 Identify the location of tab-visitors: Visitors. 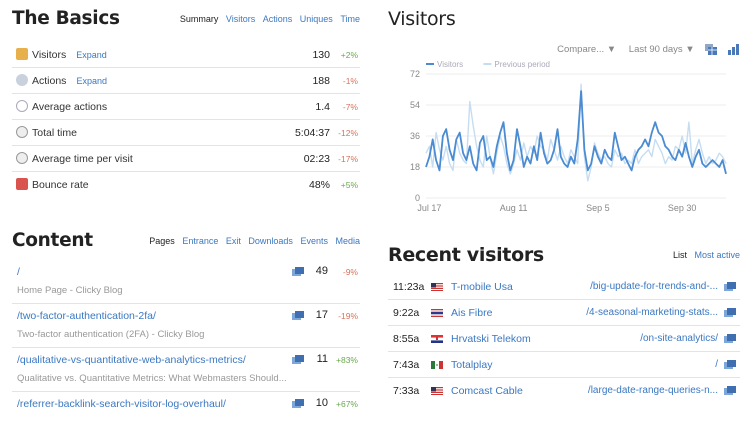
(240, 19).